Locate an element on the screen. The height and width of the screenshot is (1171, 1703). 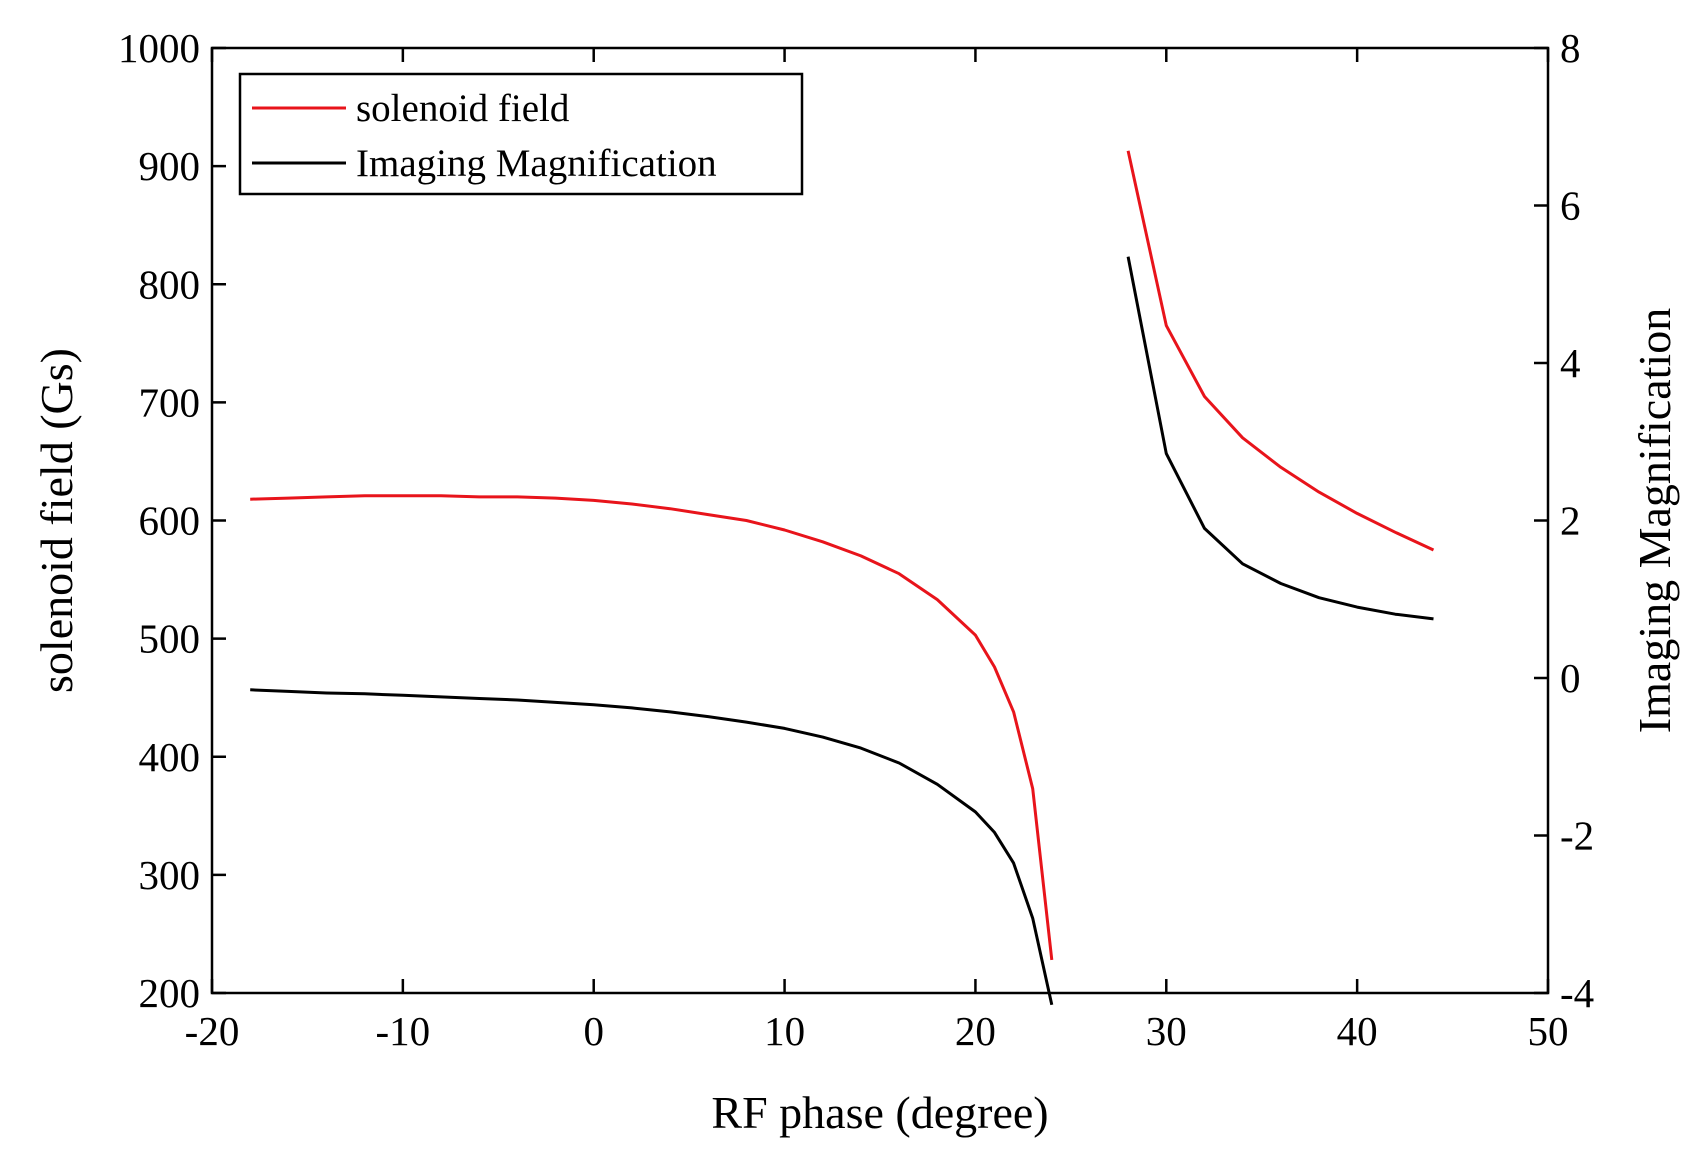
x-tick-label: -10 is located at coordinates (403, 1031).